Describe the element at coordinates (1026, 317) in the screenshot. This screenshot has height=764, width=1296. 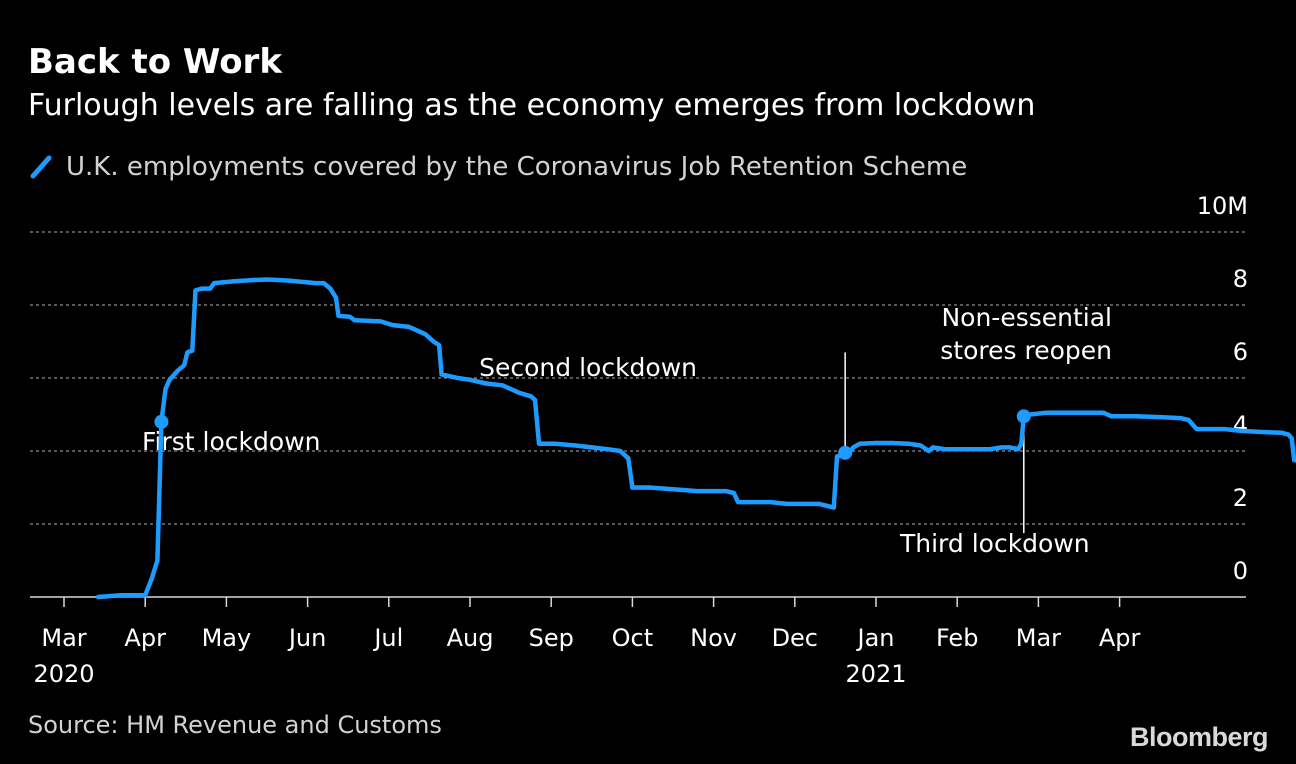
I see `annotation-label-line: Non-essential` at that location.